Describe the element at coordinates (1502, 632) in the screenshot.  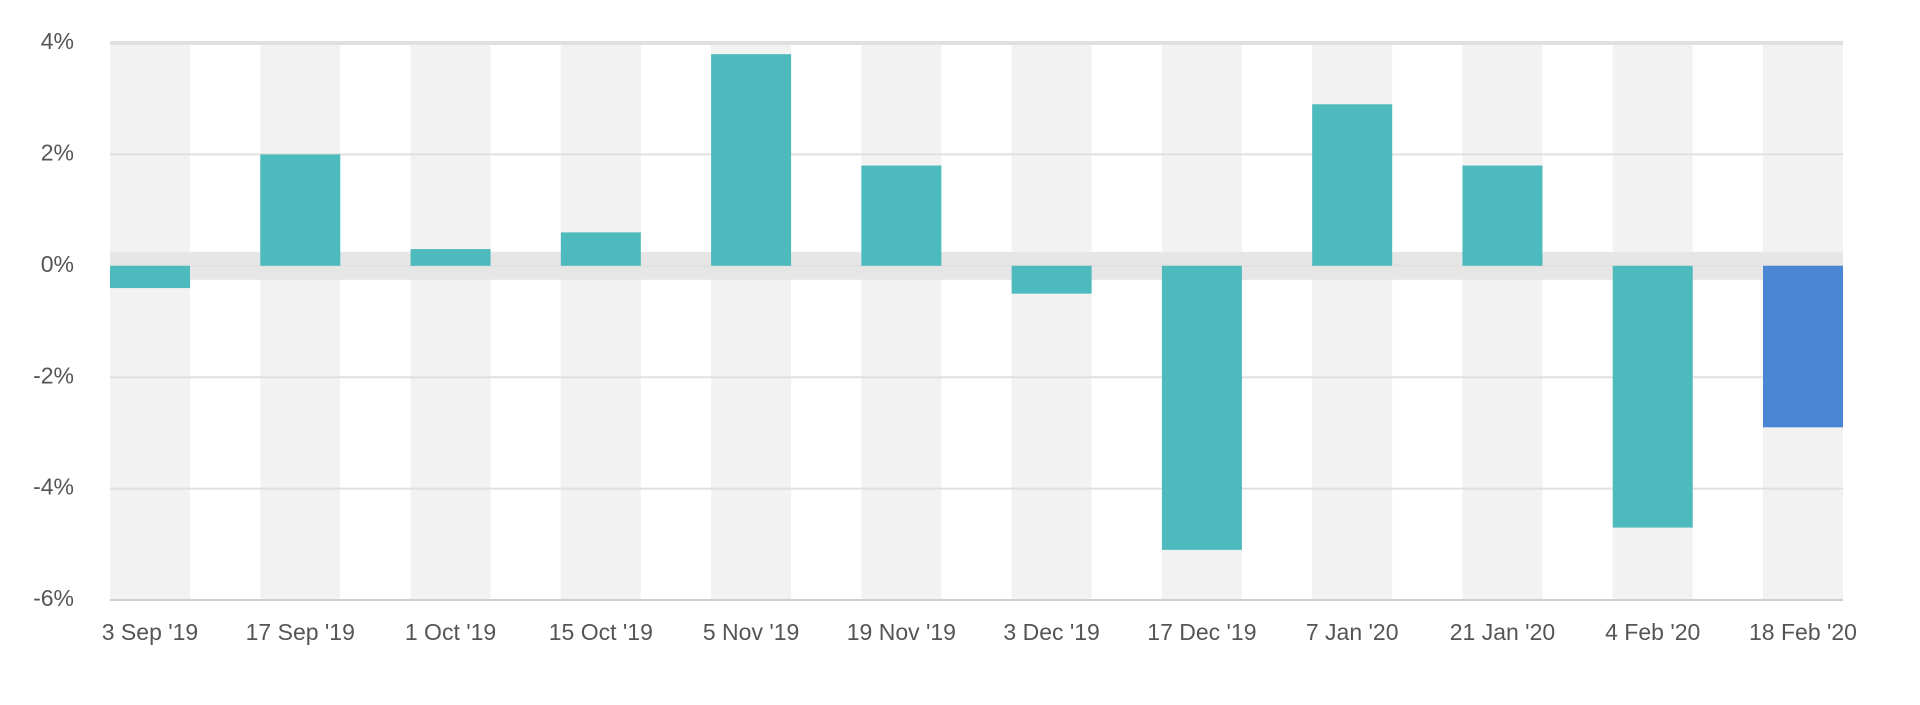
I see `x-tick-label: 21 Jan '20` at that location.